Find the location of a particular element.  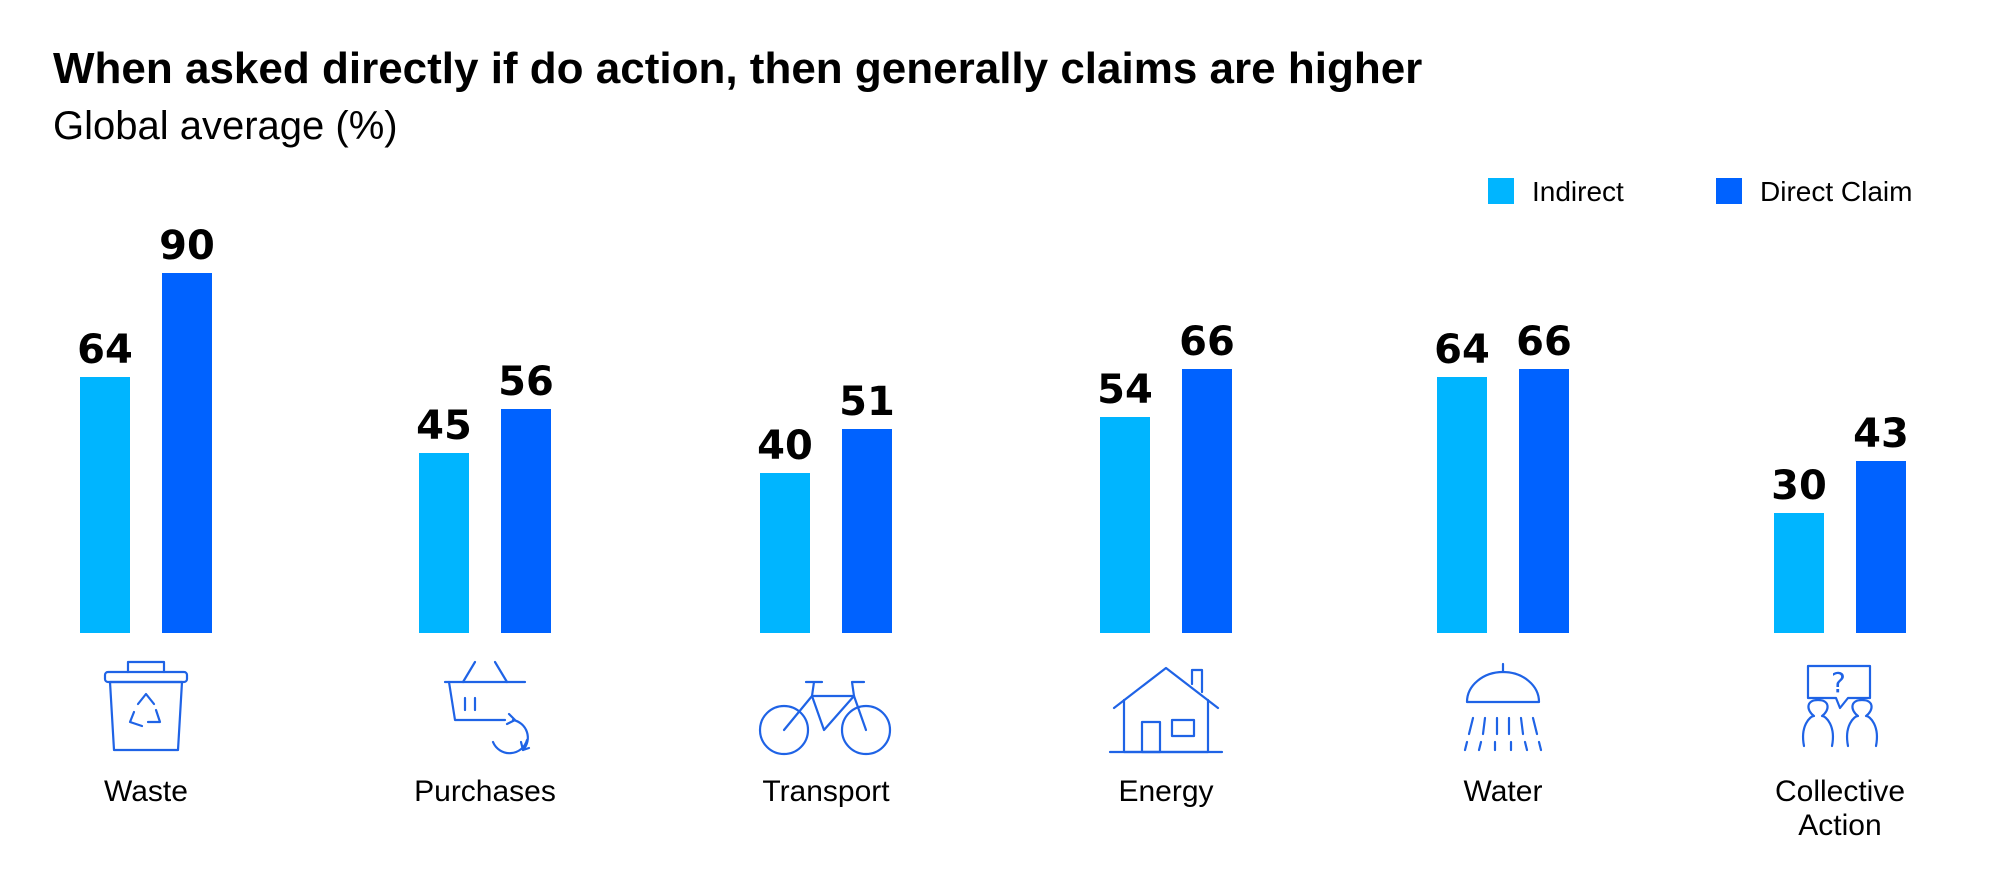

basket-recycle-icon is located at coordinates (487, 707).